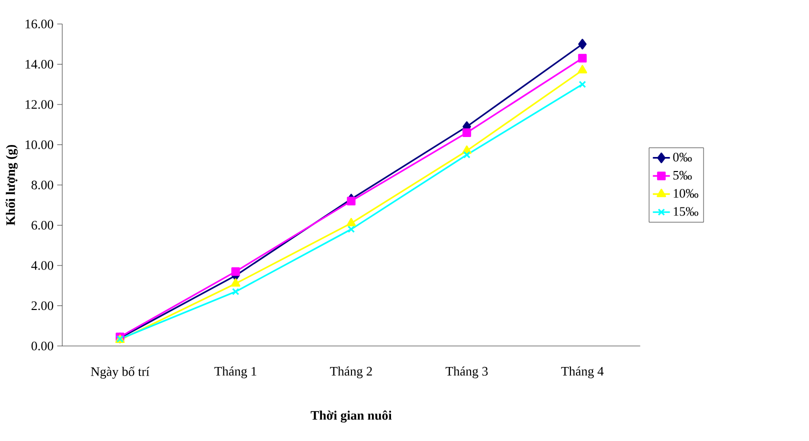 The image size is (809, 441). I want to click on y-tick-label: 12.00, so click(40, 104).